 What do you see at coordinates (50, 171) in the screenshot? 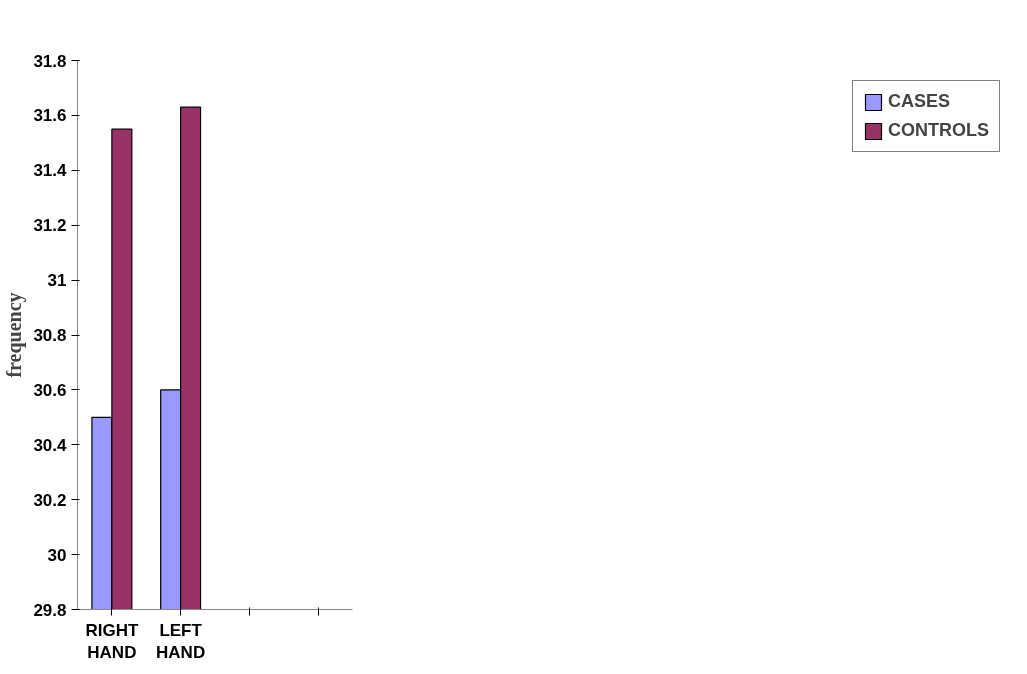
I see `y-tick-label: 31.4` at bounding box center [50, 171].